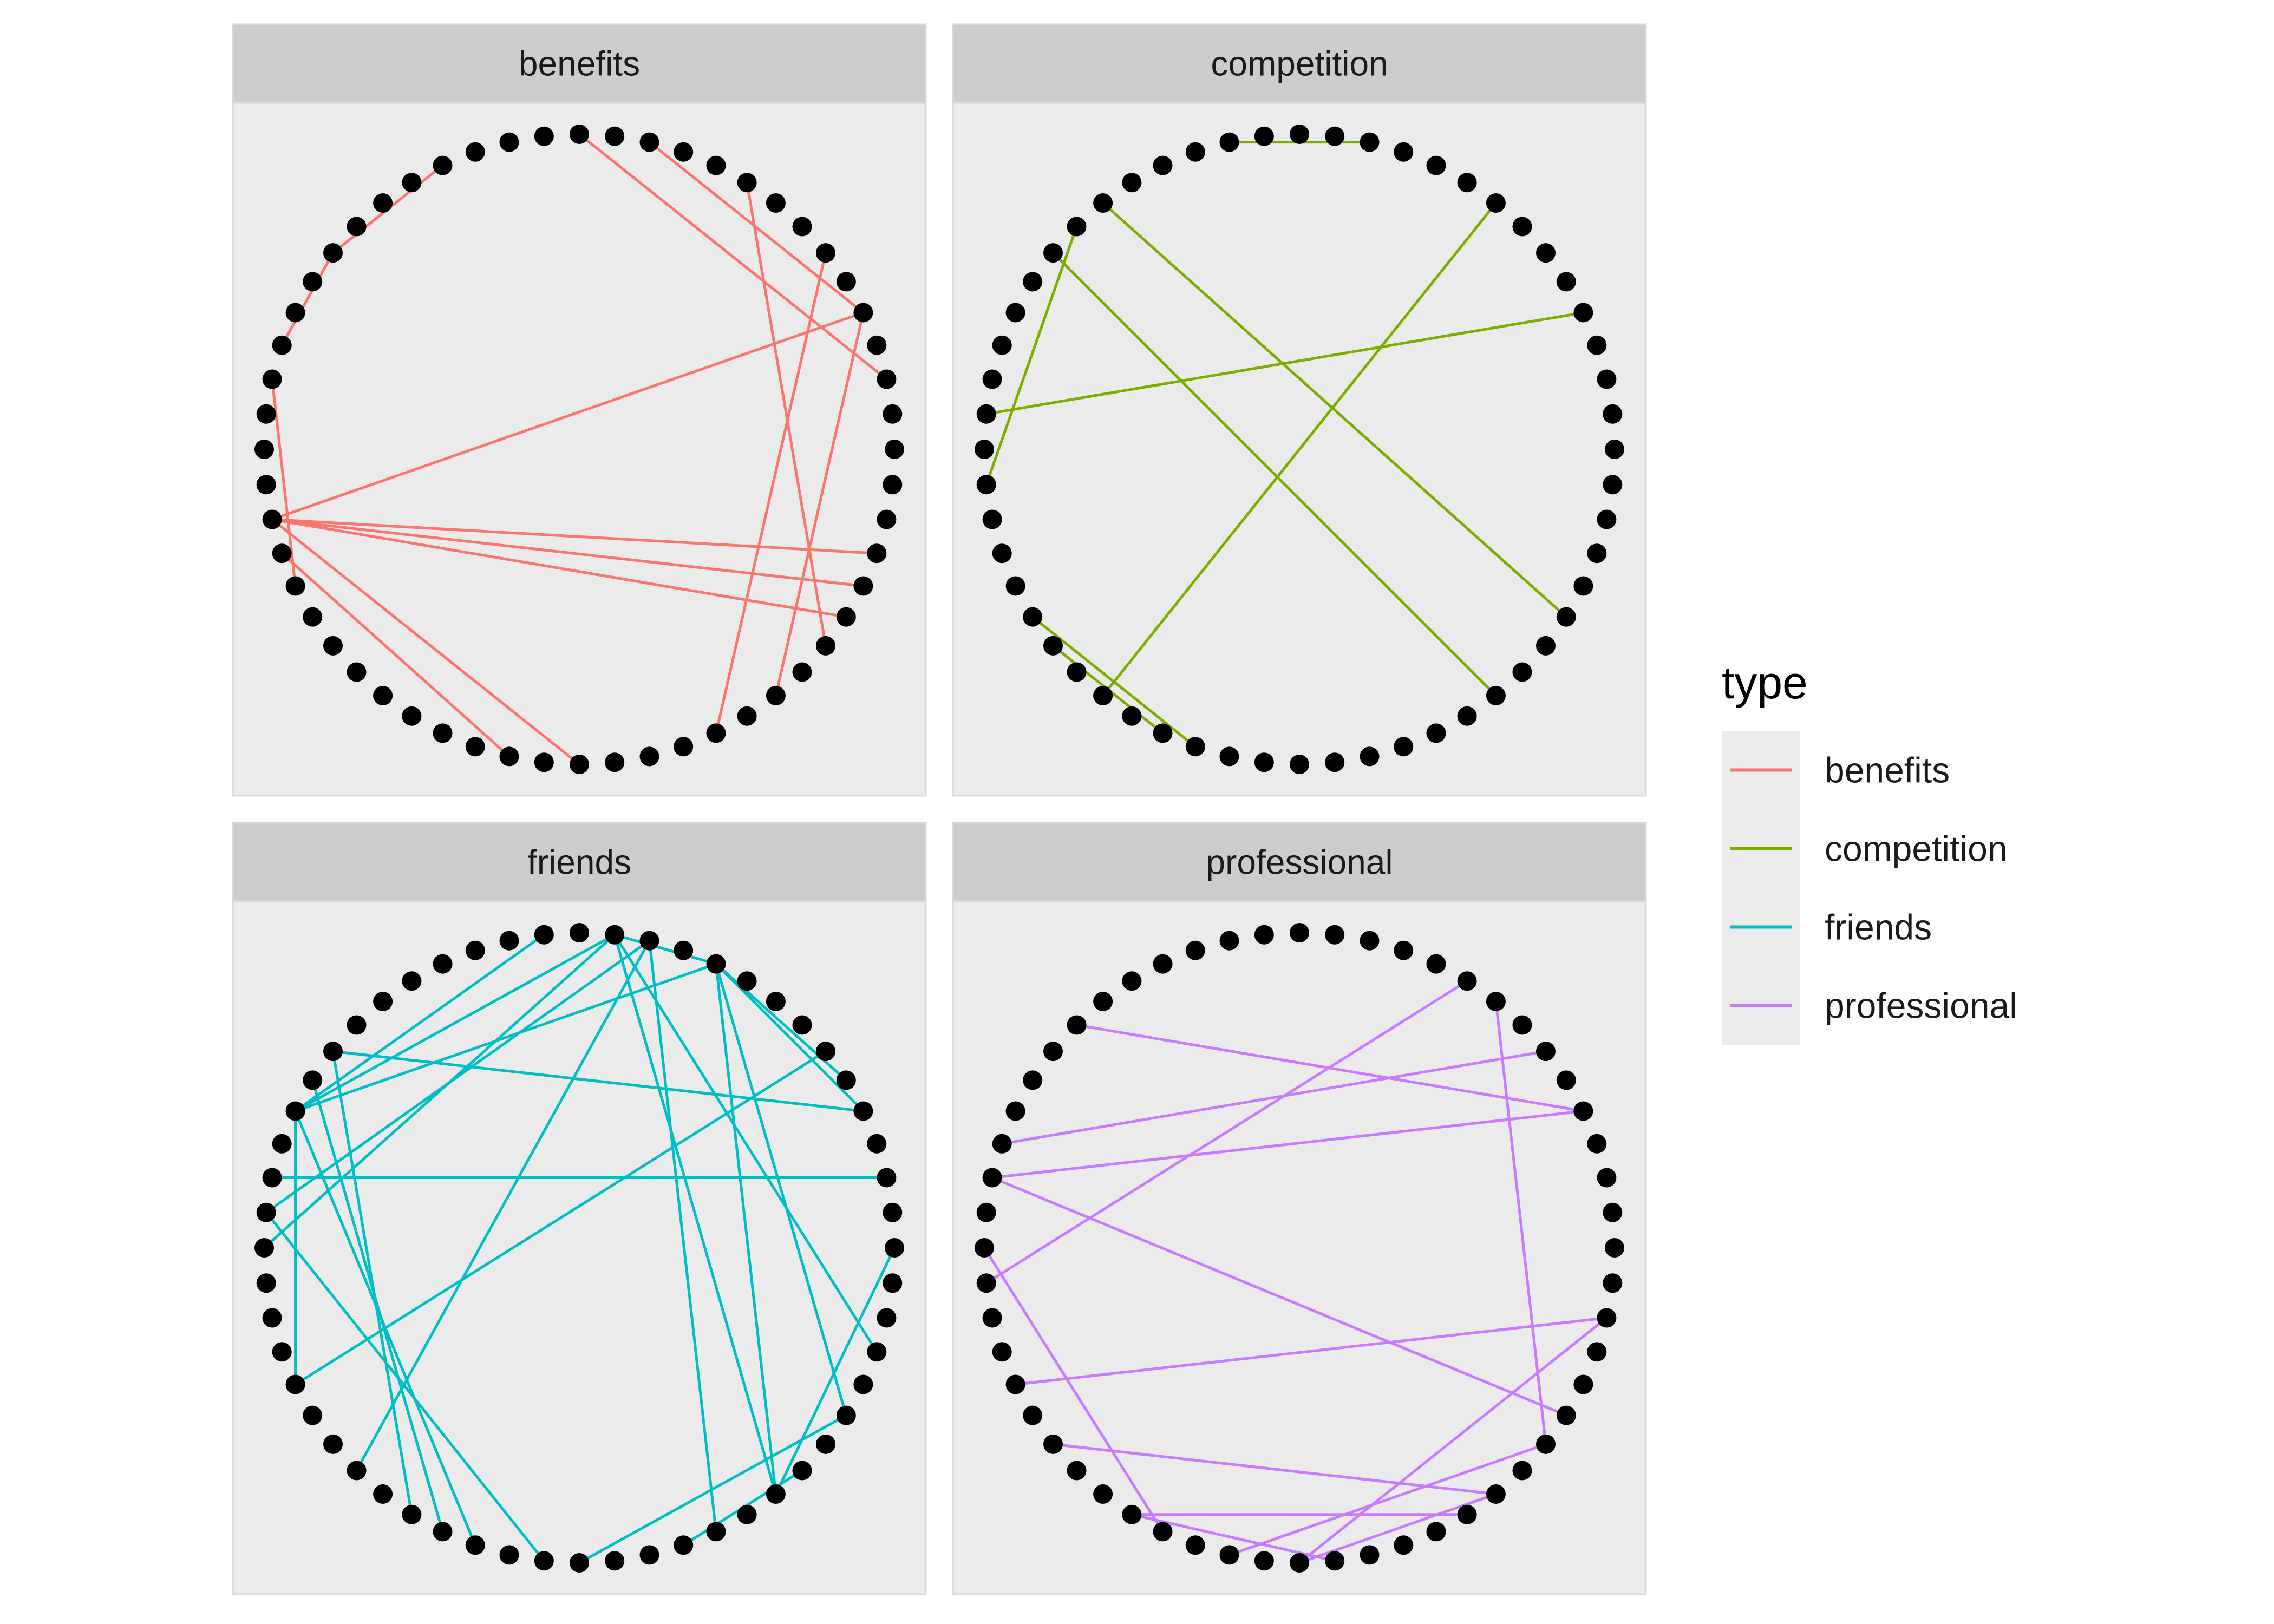  I want to click on facet-benefits: benefits, so click(580, 410).